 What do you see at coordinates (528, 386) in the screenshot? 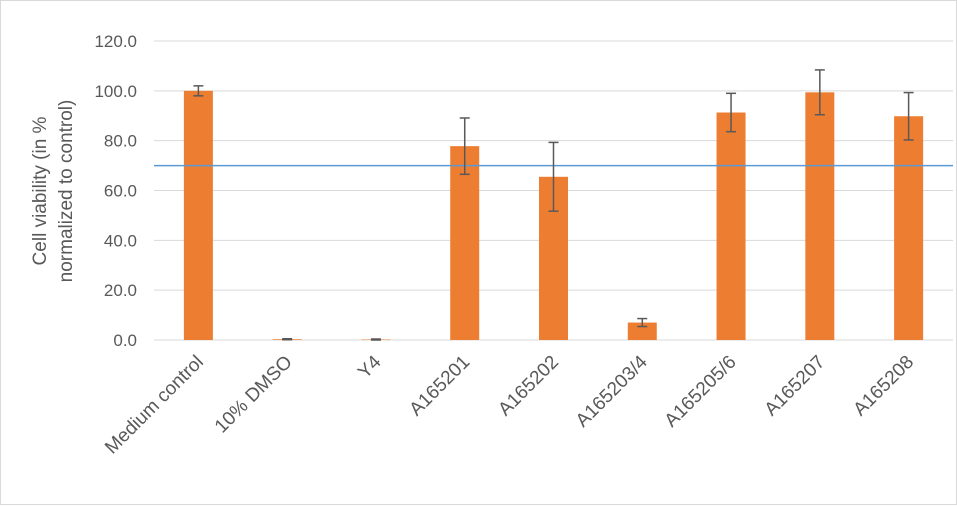
I see `x-category-label: A165202` at bounding box center [528, 386].